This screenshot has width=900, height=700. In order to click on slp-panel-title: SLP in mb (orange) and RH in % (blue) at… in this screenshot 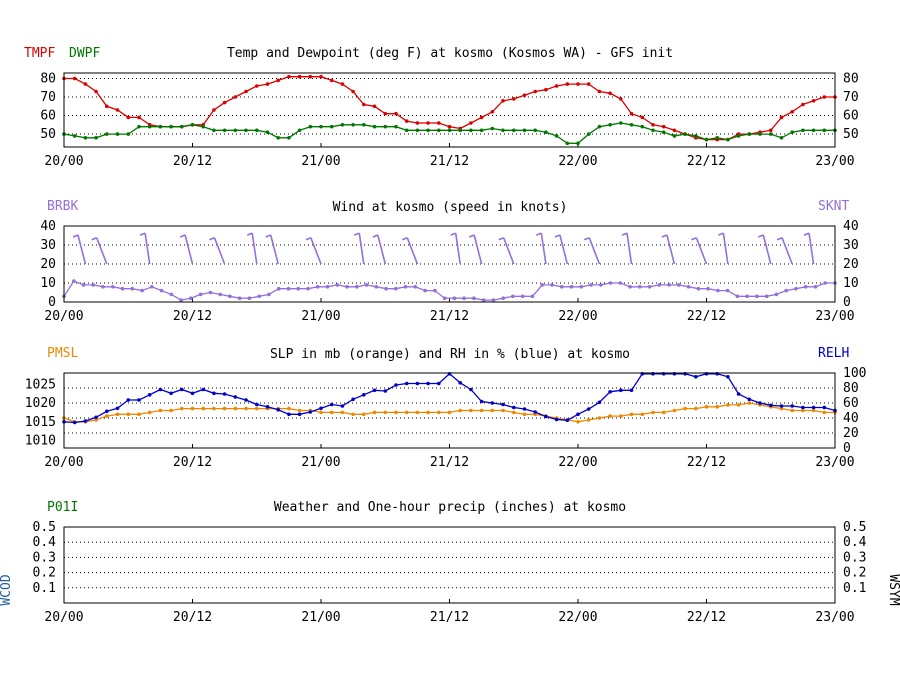, I will do `click(450, 354)`.